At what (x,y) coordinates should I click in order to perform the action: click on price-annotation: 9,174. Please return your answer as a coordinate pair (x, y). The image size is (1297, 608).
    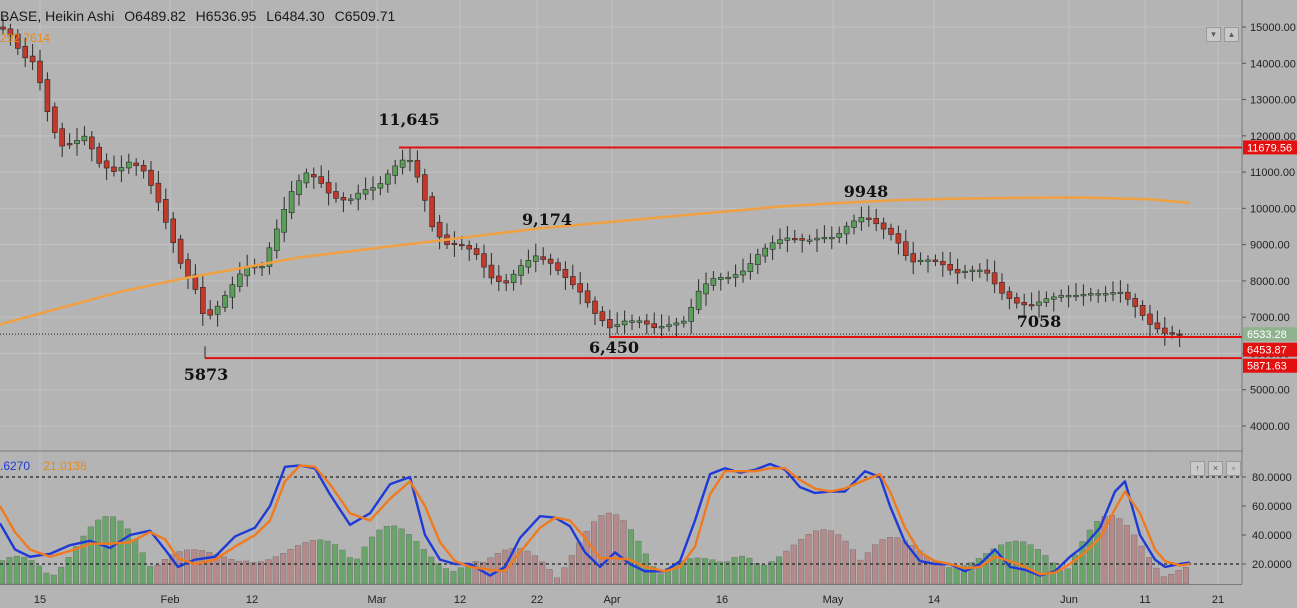
    Looking at the image, I should click on (547, 219).